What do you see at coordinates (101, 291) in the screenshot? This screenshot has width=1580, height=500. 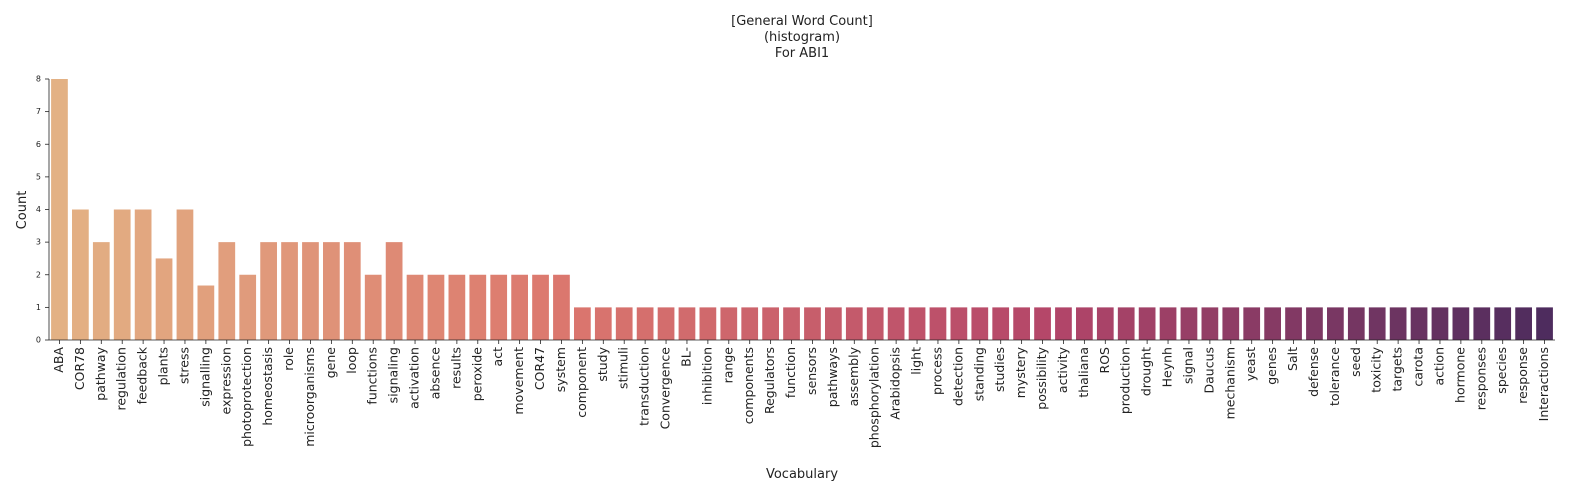 I see `bar-pathway` at bounding box center [101, 291].